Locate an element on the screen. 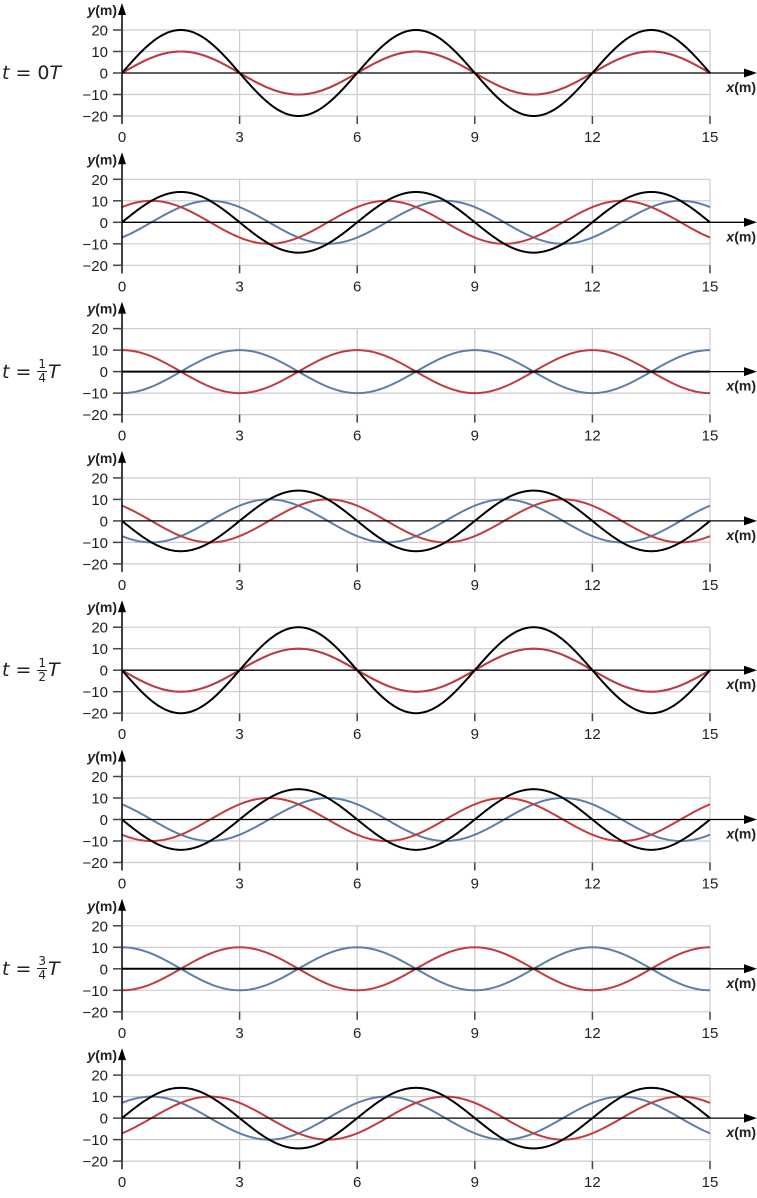 Image resolution: width=757 pixels, height=1198 pixels. panel-5-8T: 20 10 0 −10 −20 0 3 6 9 12 15 y(m) x(m) is located at coordinates (420, 821).